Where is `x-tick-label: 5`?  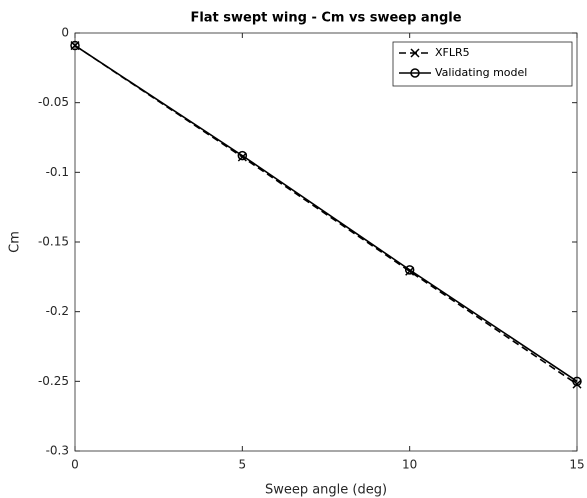
x-tick-label: 5 is located at coordinates (243, 465).